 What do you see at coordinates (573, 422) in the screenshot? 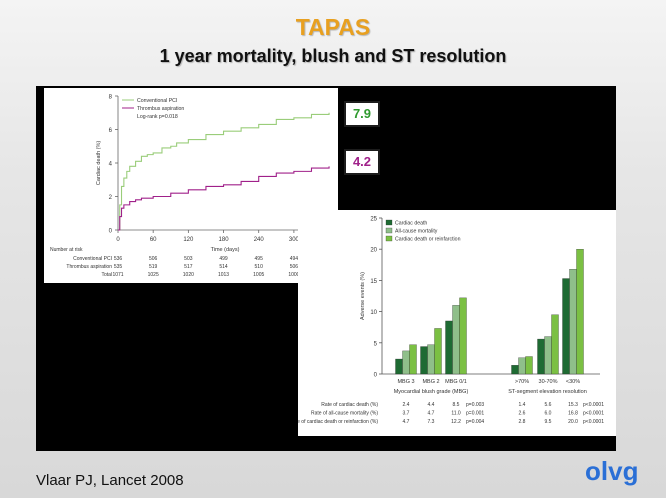
I see `bar-table-value: 20.0` at bounding box center [573, 422].